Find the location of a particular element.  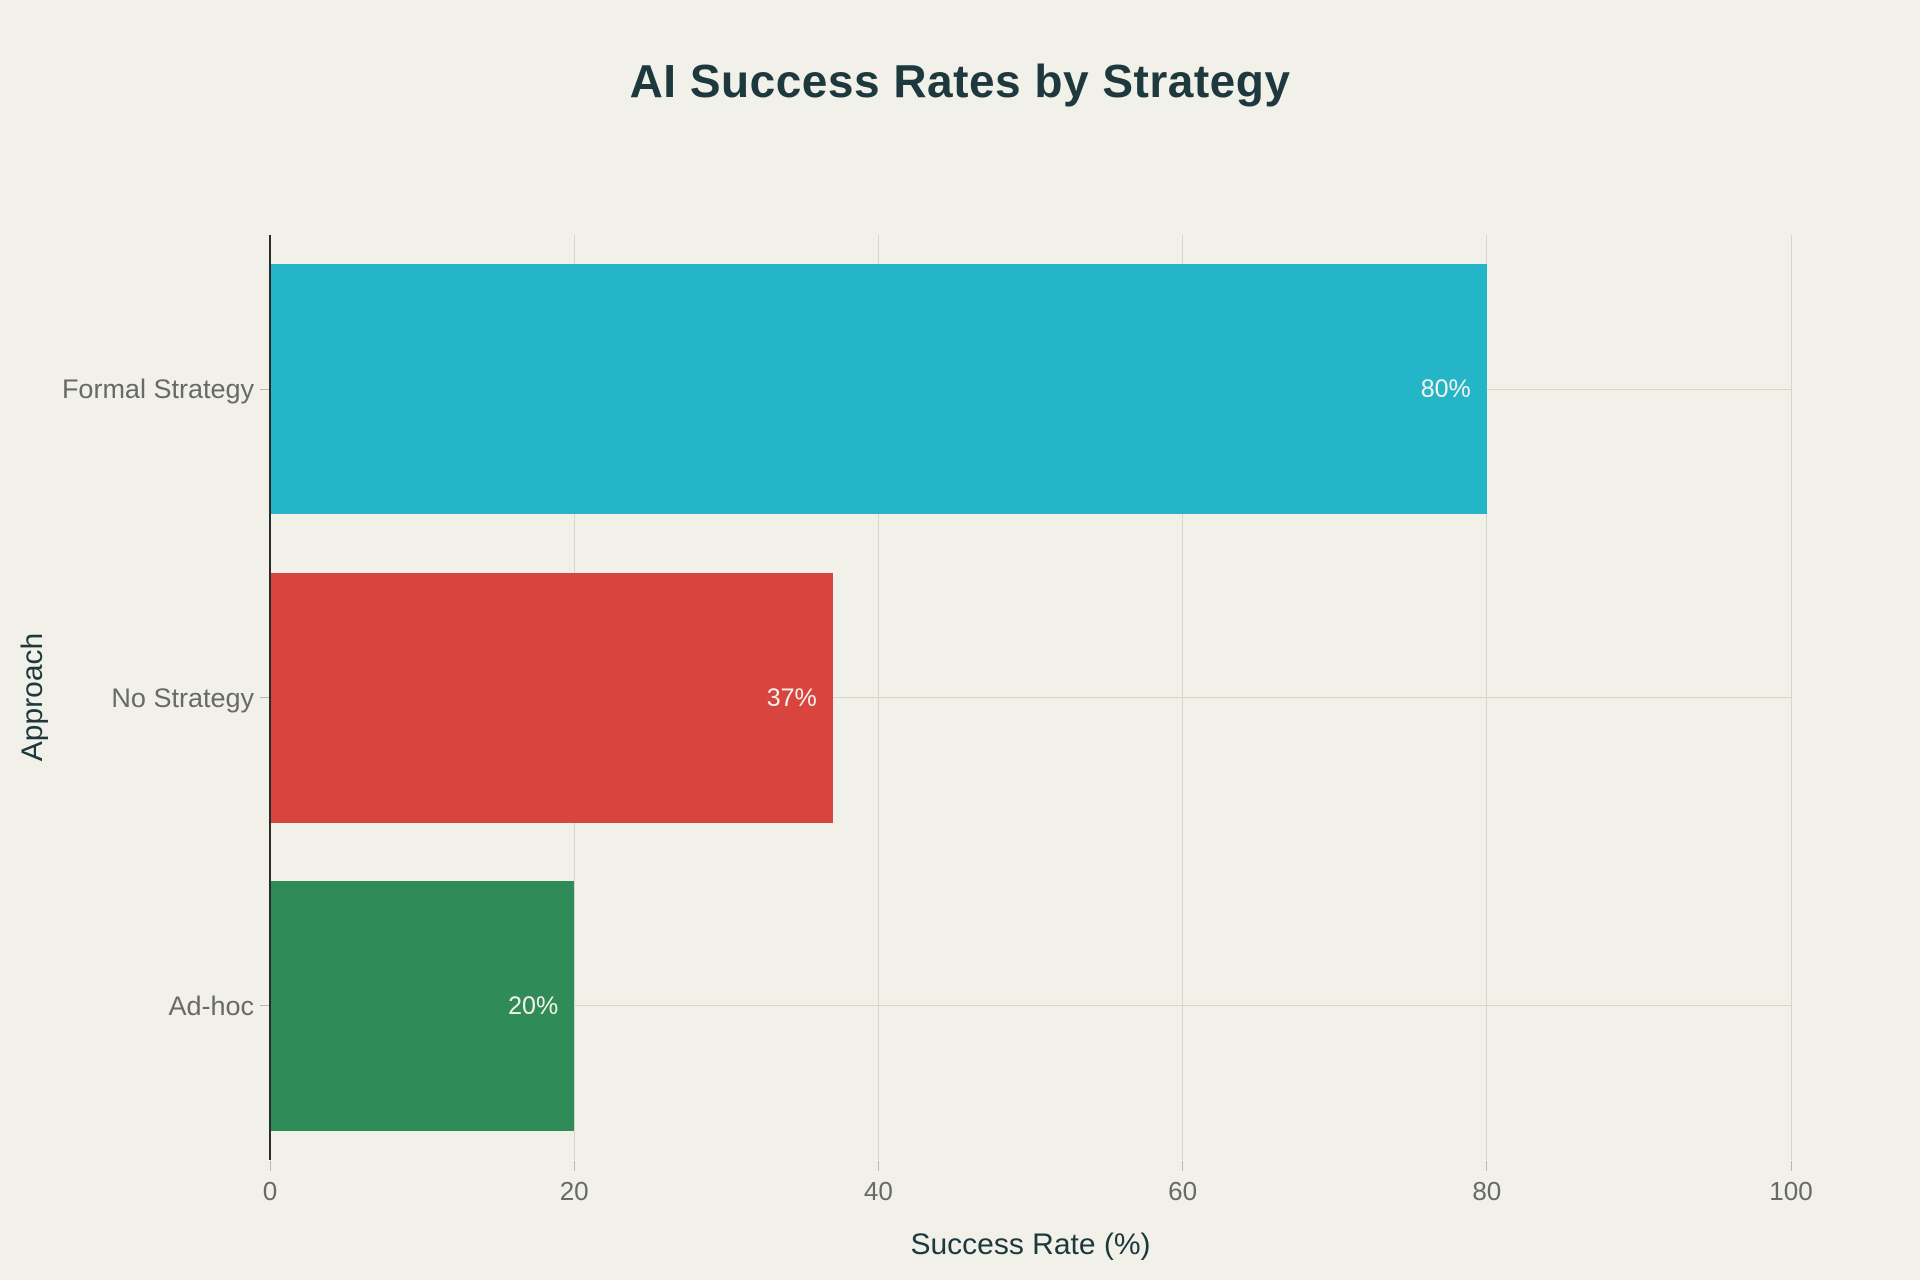

x-tick-label: 100 is located at coordinates (1791, 1191).